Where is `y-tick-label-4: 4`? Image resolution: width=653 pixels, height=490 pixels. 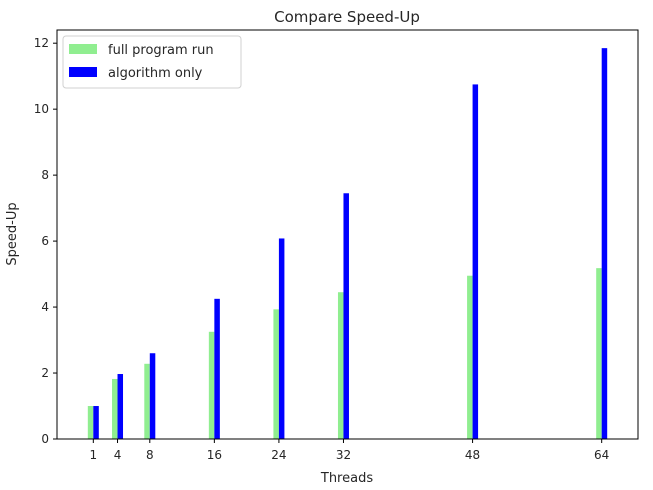 y-tick-label-4: 4 is located at coordinates (45, 307).